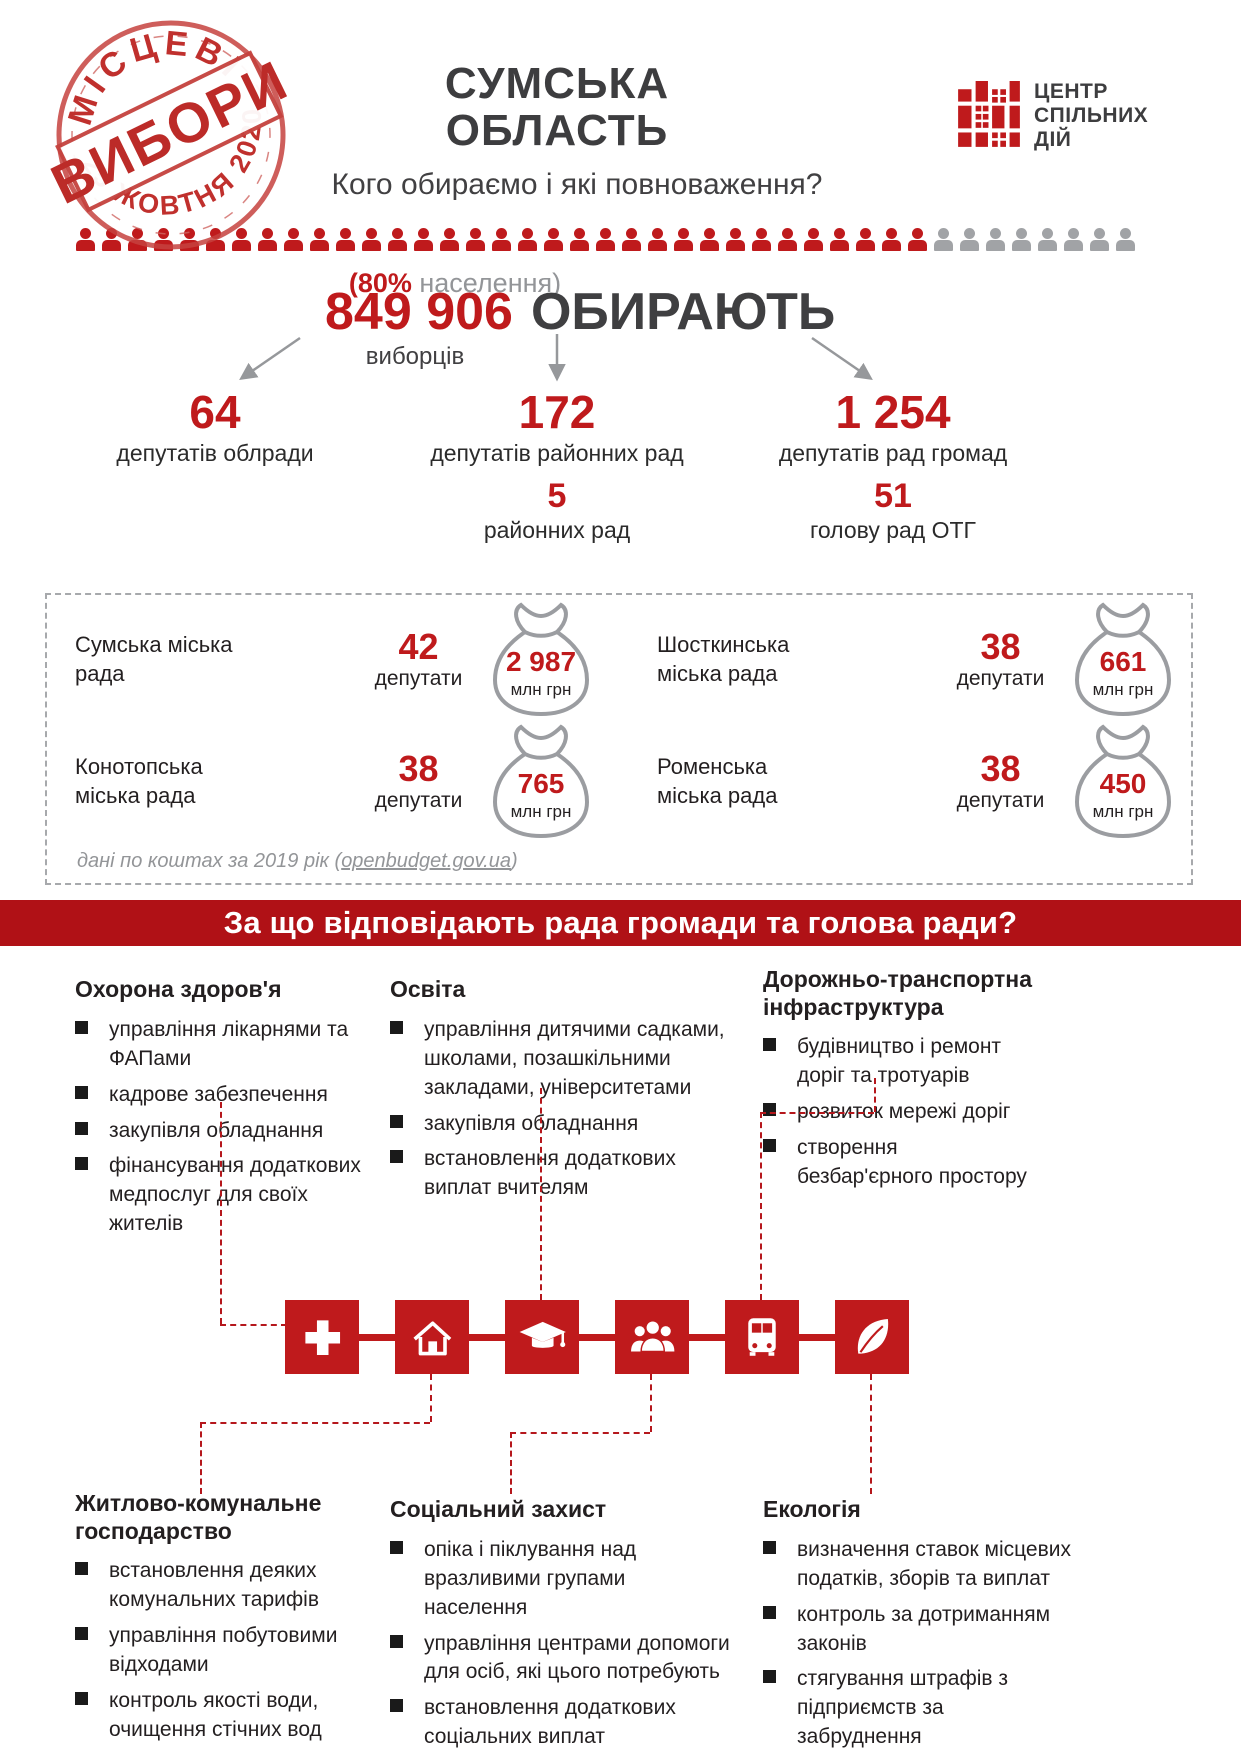  I want to click on budget-amount: 2 987, so click(541, 661).